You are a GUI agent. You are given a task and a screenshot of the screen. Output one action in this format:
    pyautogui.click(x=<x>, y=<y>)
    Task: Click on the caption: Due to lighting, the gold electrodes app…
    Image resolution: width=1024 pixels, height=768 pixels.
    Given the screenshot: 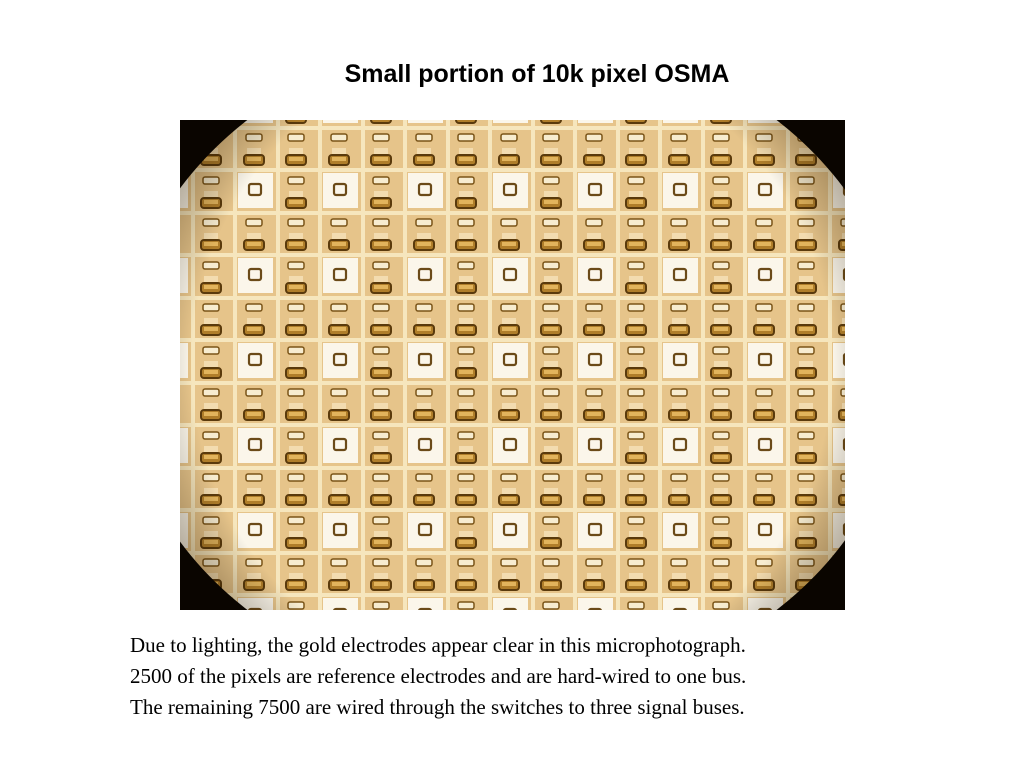 What is the action you would take?
    pyautogui.click(x=438, y=676)
    